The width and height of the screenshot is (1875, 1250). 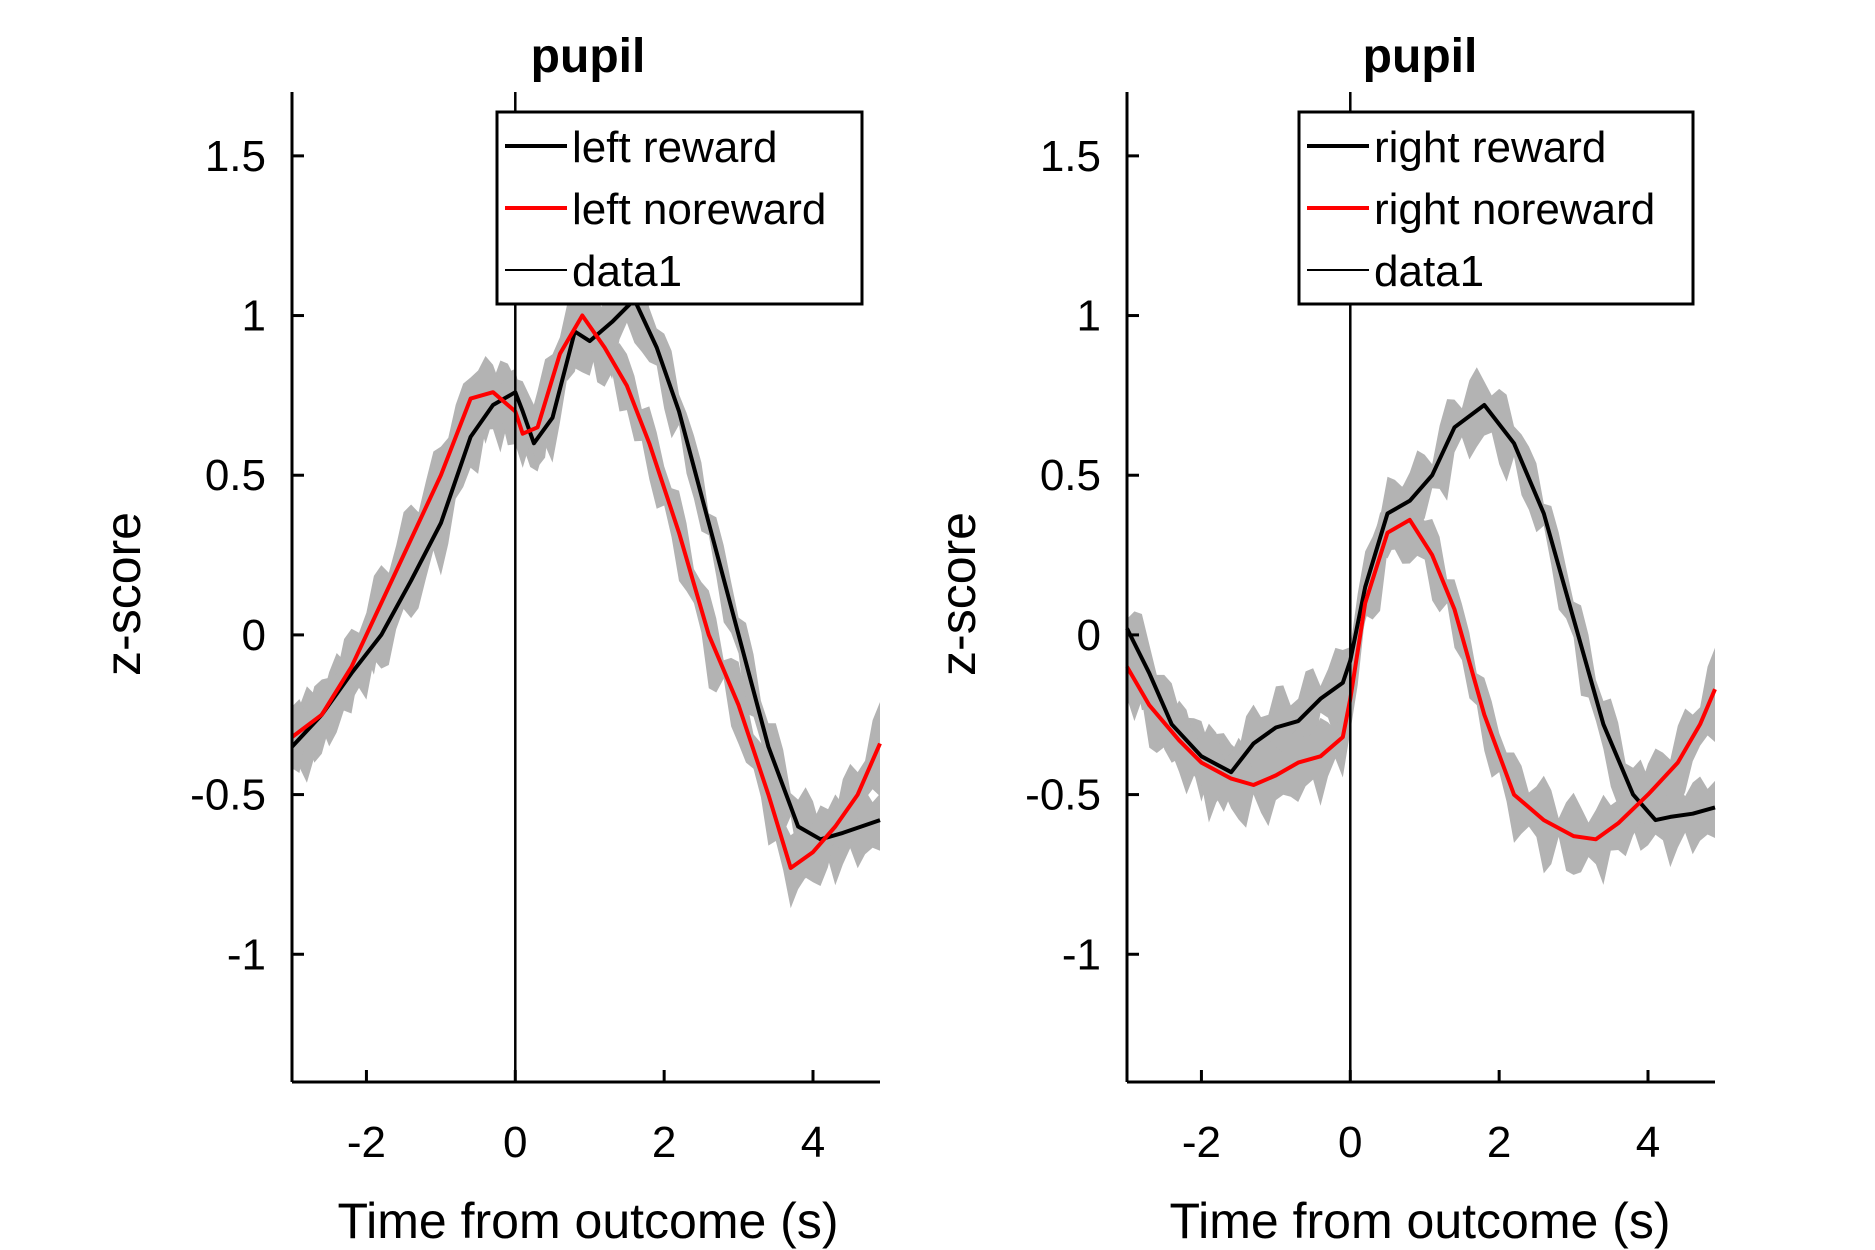 I want to click on legend-label-left-noreward: left noreward, so click(x=699, y=209).